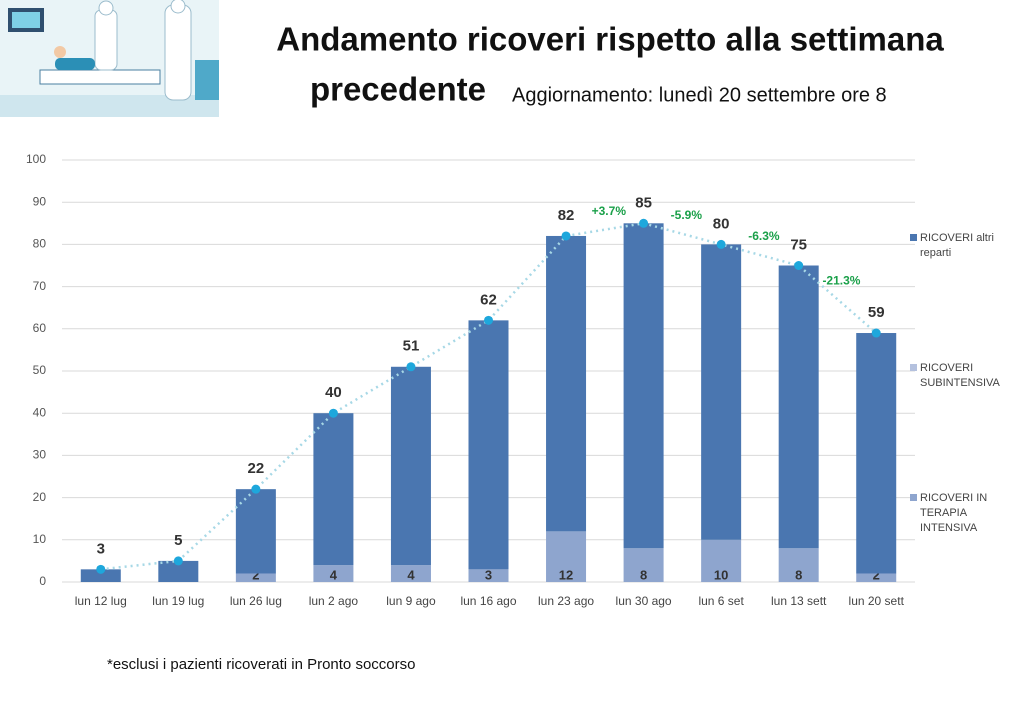 Image resolution: width=1024 pixels, height=712 pixels. I want to click on x-tick-label: lun 2 ago, so click(334, 601).